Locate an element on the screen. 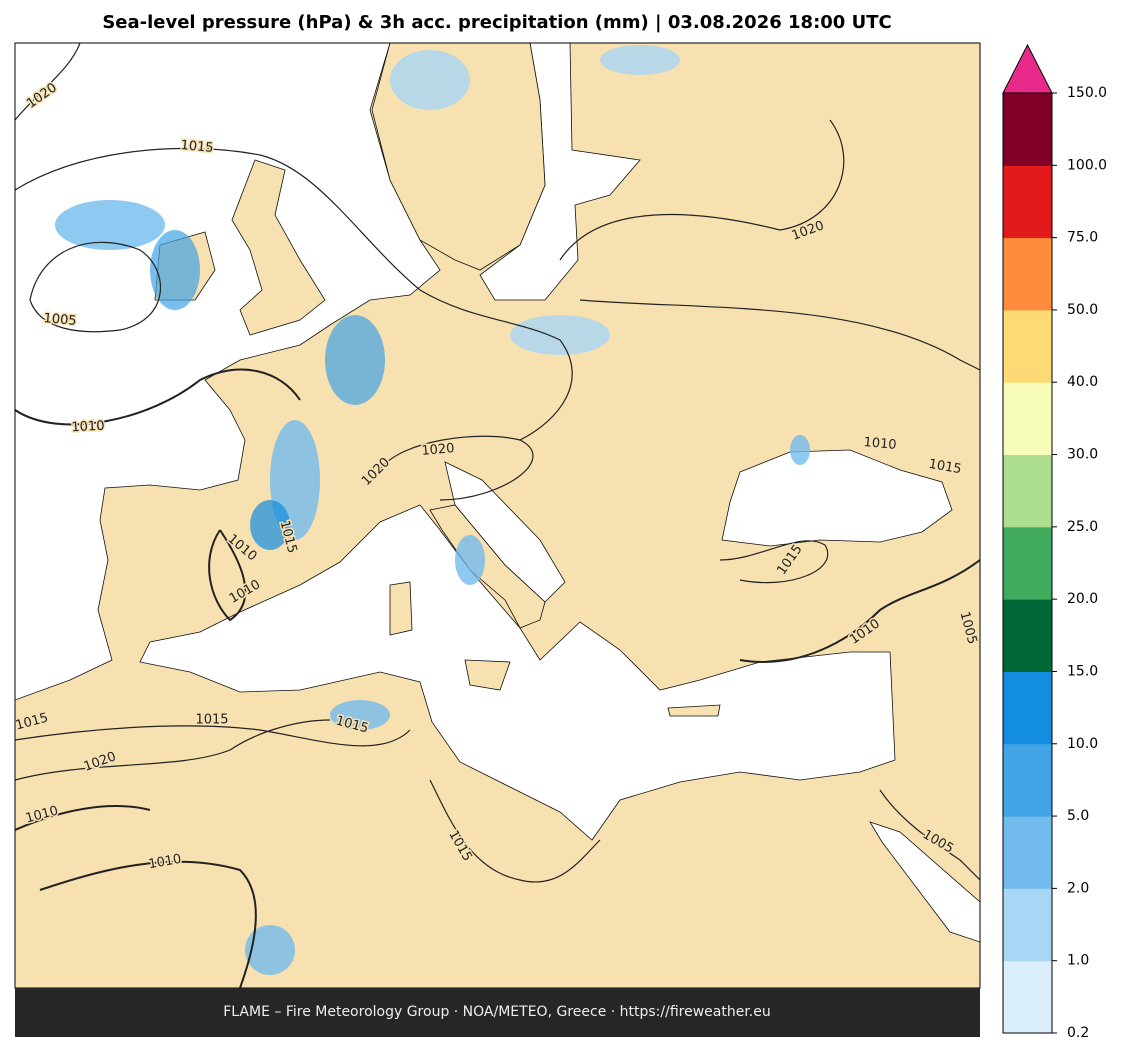 The image size is (1129, 1058). contour-label: 1005 is located at coordinates (60, 320).